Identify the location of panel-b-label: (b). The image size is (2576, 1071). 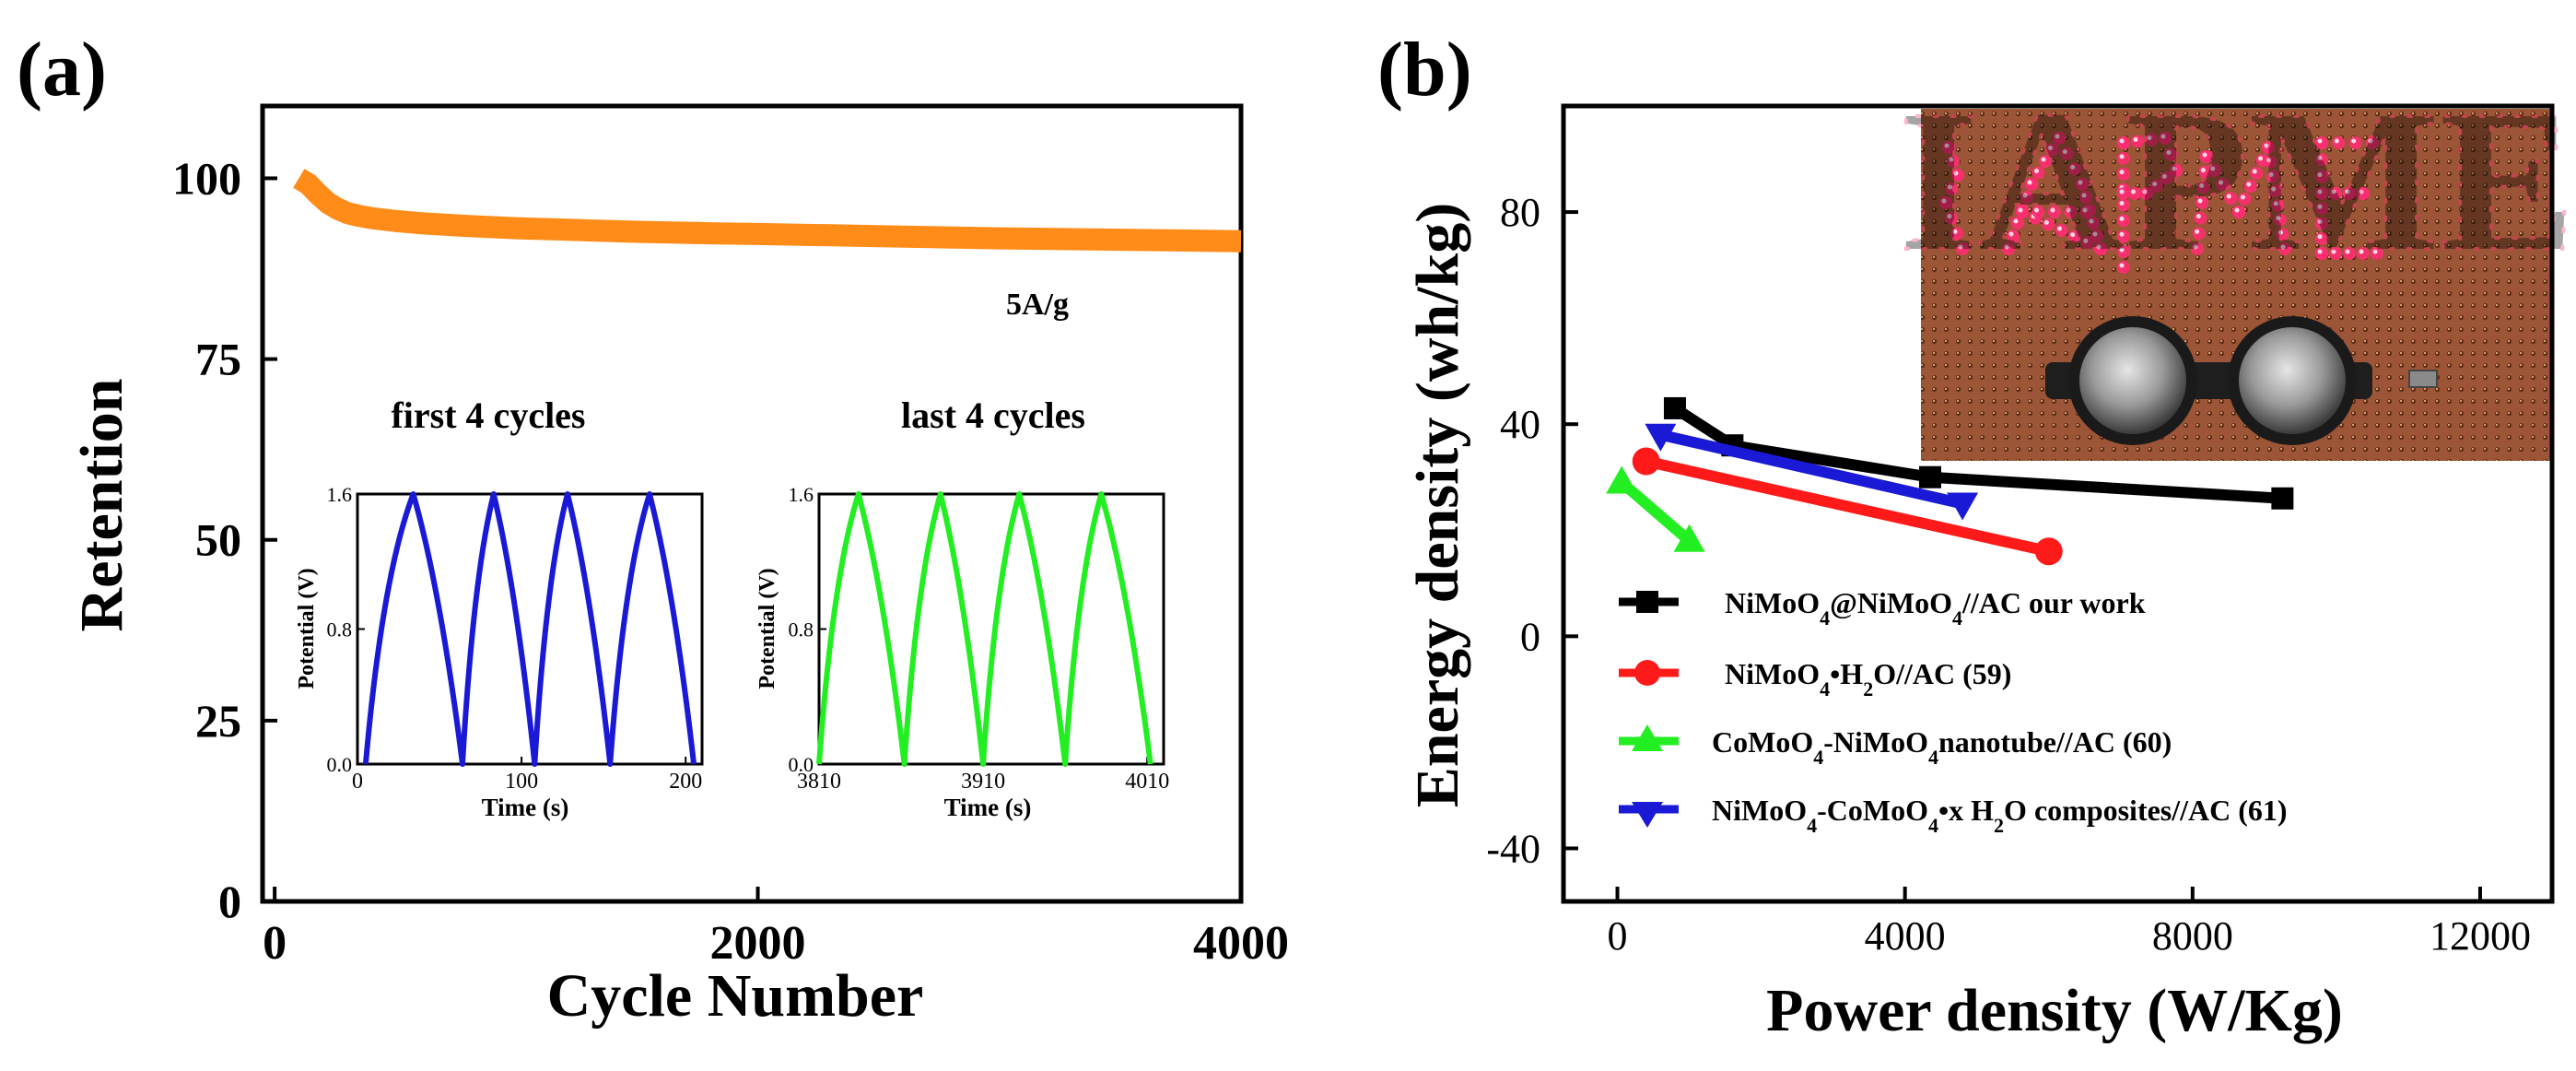
(1424, 69).